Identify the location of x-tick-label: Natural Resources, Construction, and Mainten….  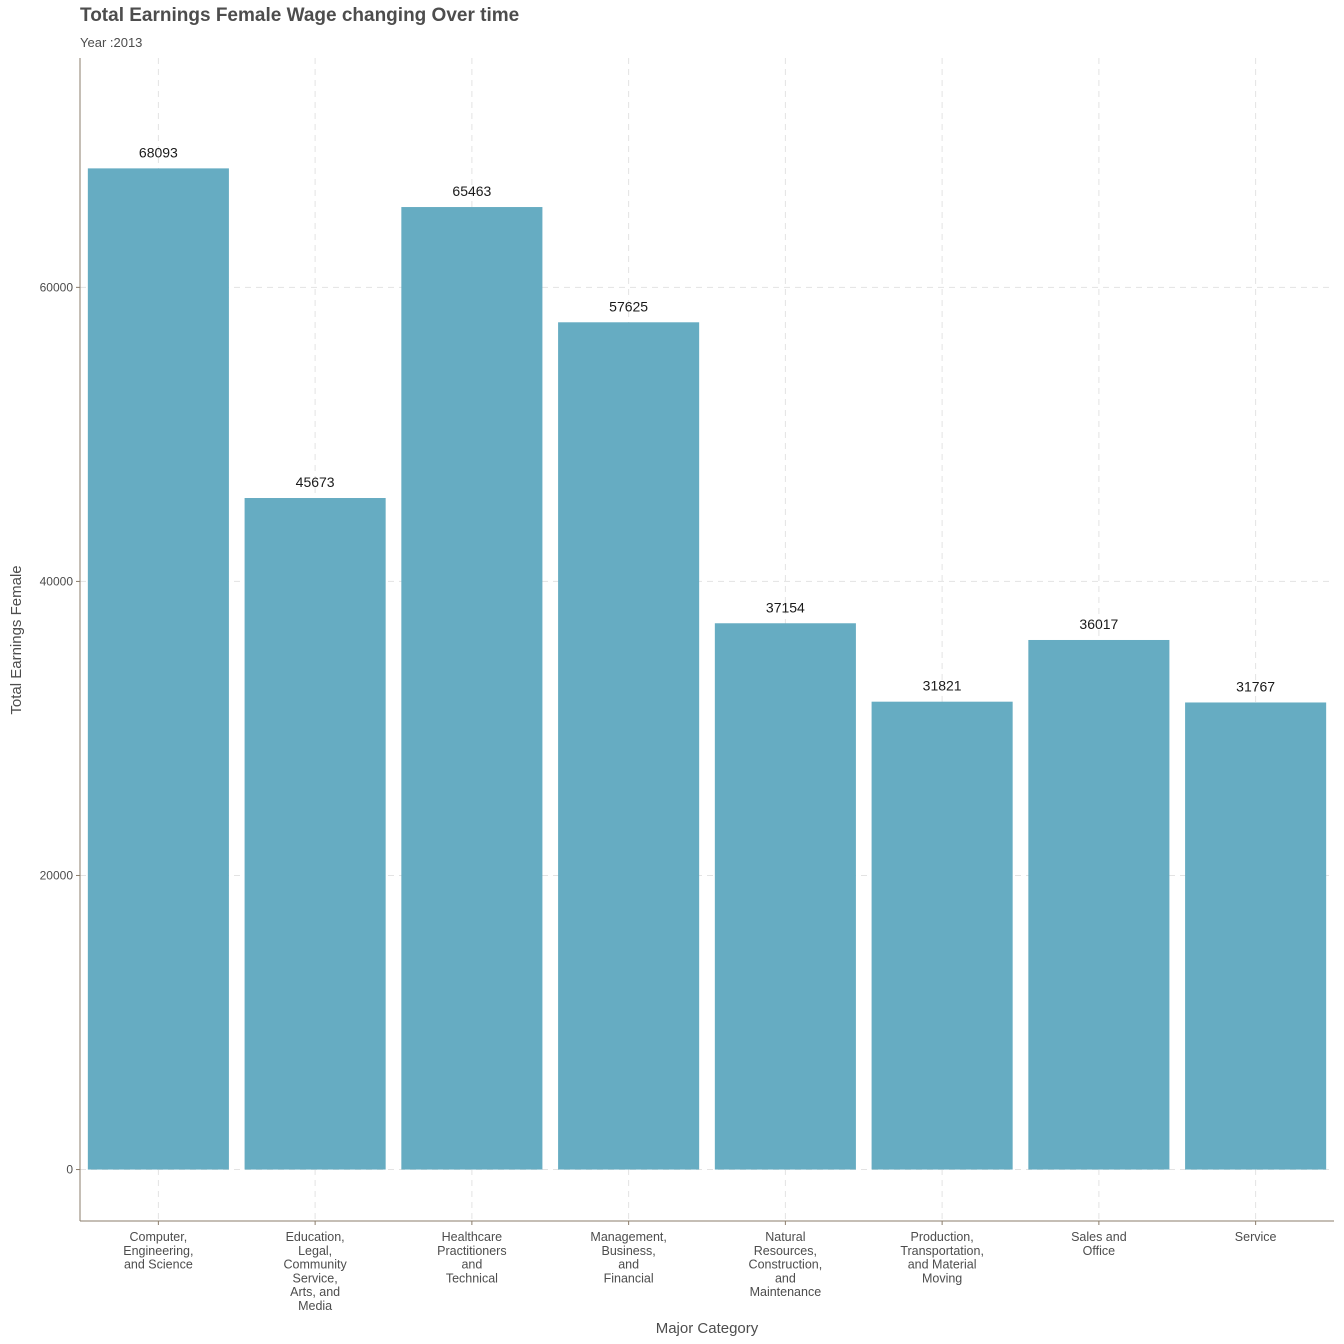
(786, 1264).